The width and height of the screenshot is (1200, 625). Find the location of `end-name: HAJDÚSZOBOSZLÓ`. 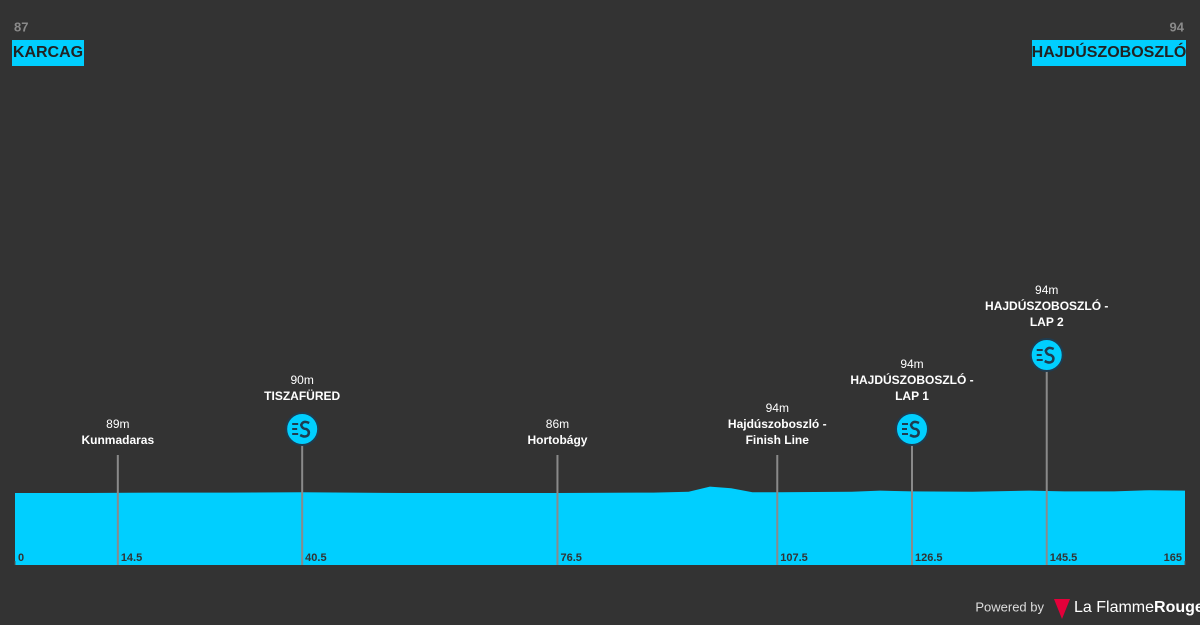

end-name: HAJDÚSZOBOSZLÓ is located at coordinates (1109, 51).